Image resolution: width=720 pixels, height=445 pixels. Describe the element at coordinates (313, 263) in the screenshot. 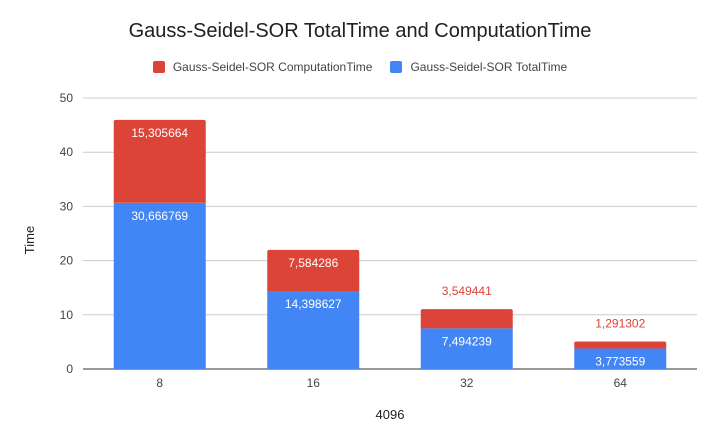

I see `data-label: 7,584286` at that location.